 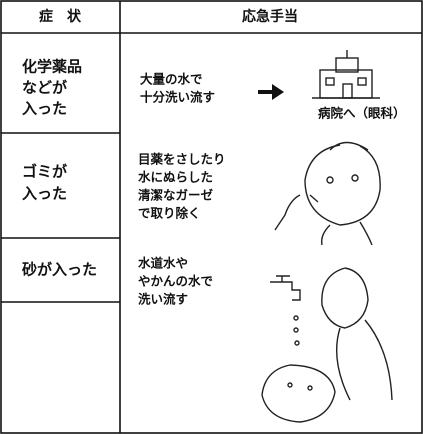 I want to click on action-text: 目薬をさしたり, so click(x=182, y=159).